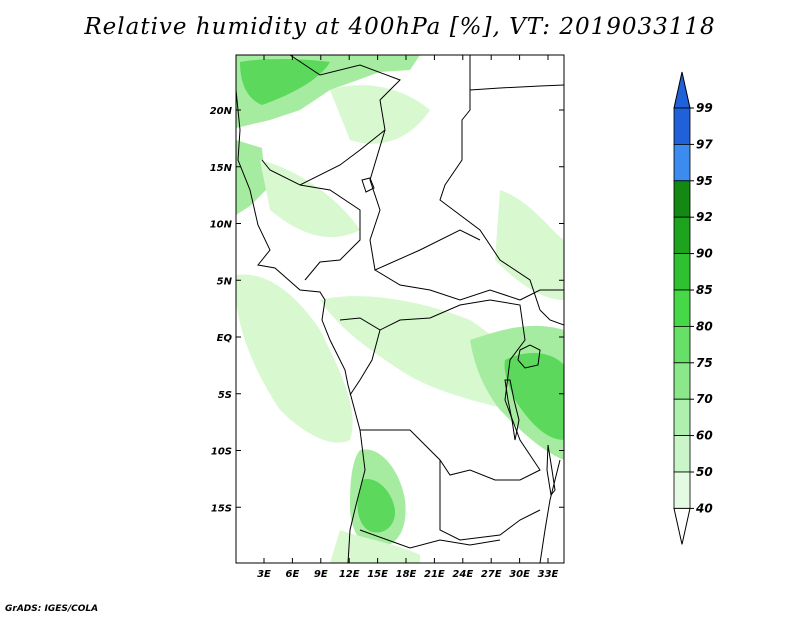 Image resolution: width=800 pixels, height=618 pixels. Describe the element at coordinates (516, 87) in the screenshot. I see `coastline-northeast` at that location.